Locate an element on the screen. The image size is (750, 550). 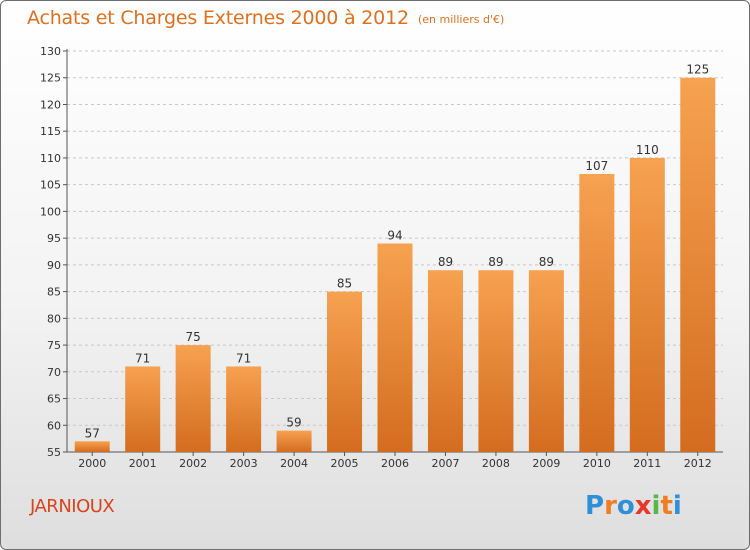
y-tick-label: 130 is located at coordinates (50, 51).